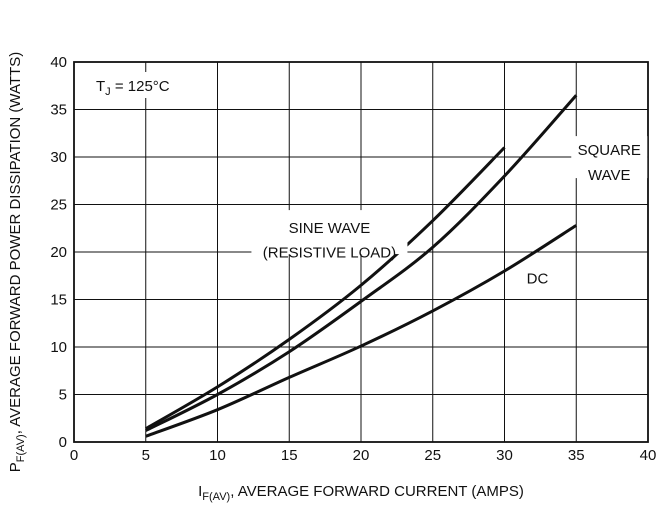 Image resolution: width=658 pixels, height=506 pixels. Describe the element at coordinates (58, 347) in the screenshot. I see `y-tick-label: 10` at that location.